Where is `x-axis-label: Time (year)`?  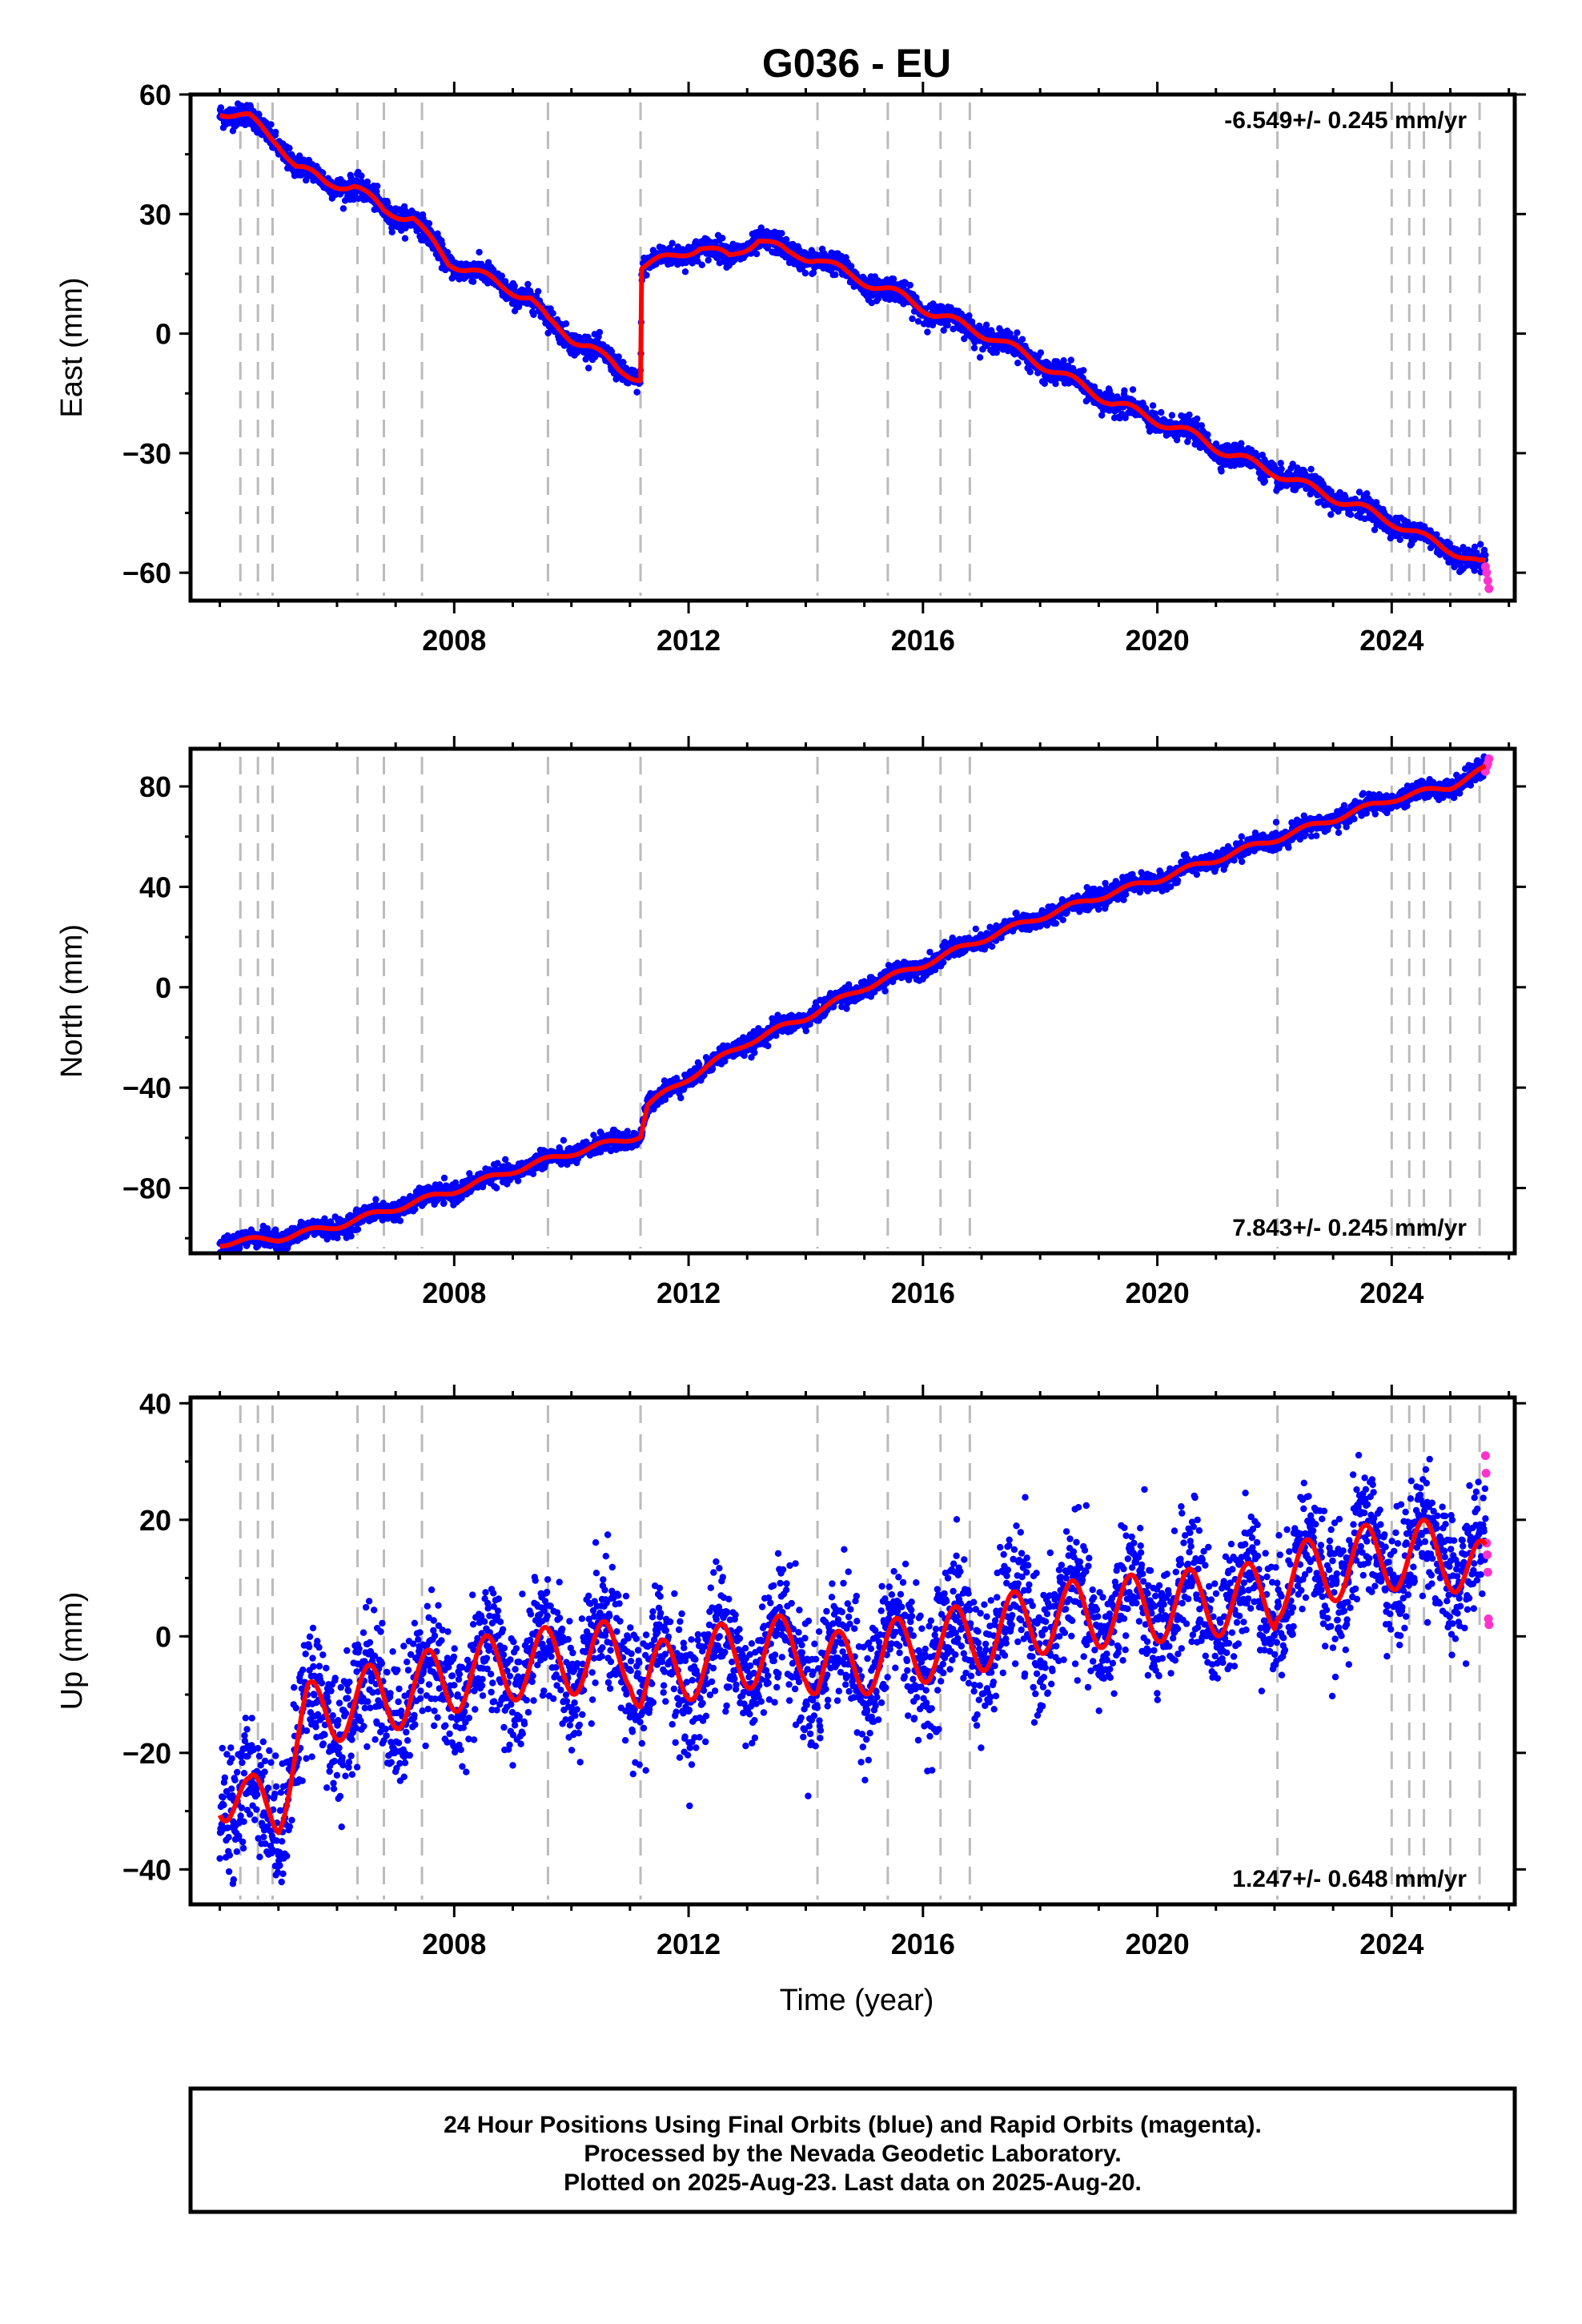
x-axis-label: Time (year) is located at coordinates (857, 2000).